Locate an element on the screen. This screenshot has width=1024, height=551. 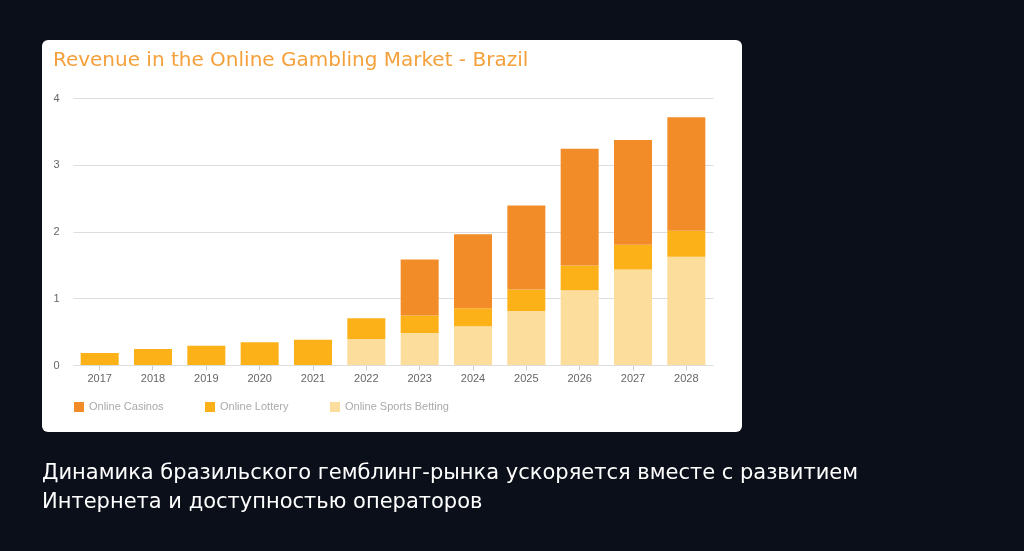
x-tick-label: 2019 is located at coordinates (206, 377).